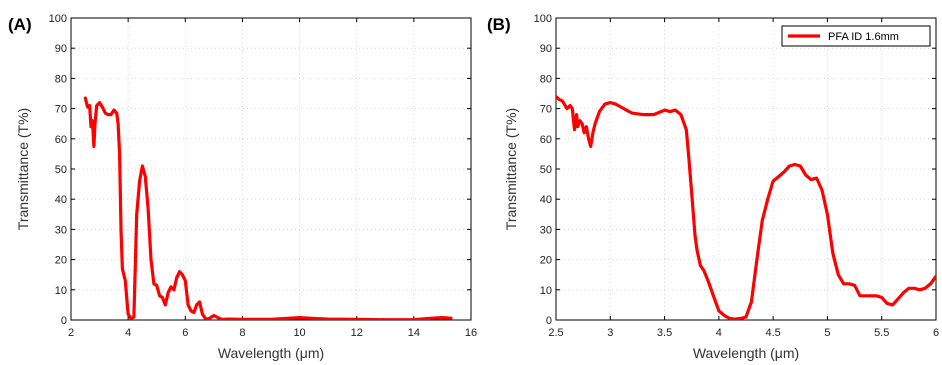 This screenshot has height=365, width=942. I want to click on x-tick-label: 16, so click(471, 333).